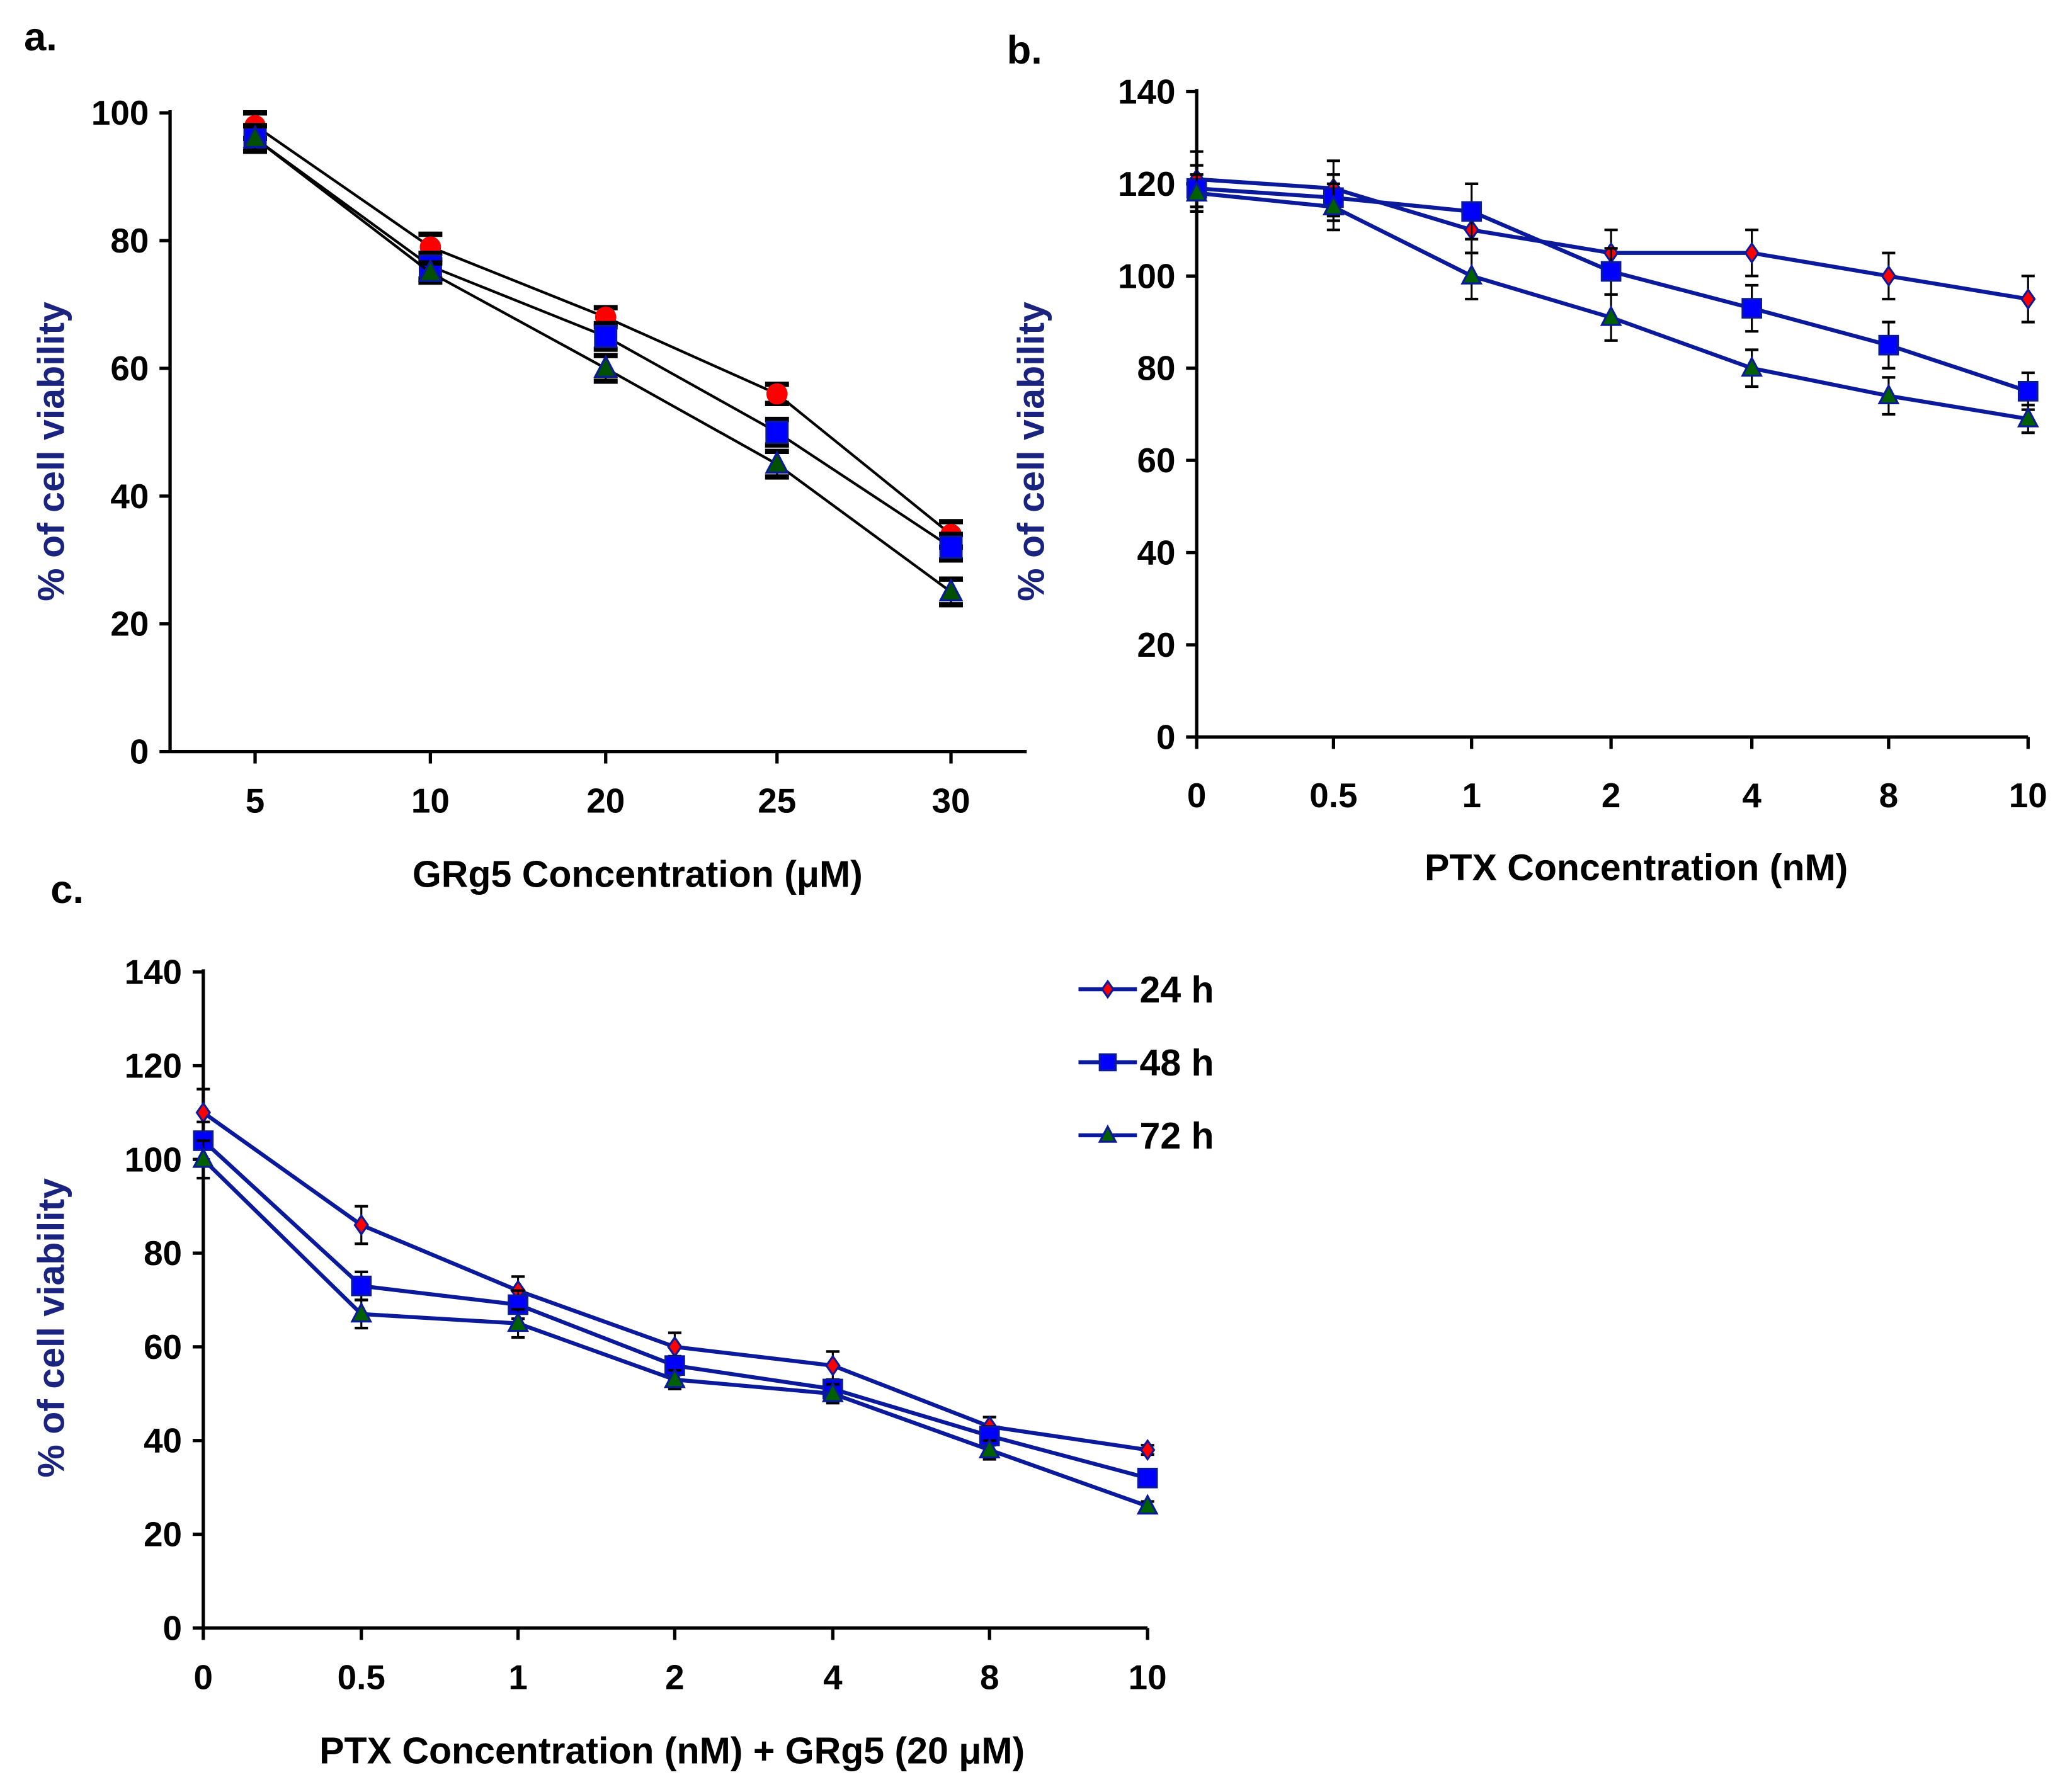  I want to click on x-tick-label: 30, so click(951, 800).